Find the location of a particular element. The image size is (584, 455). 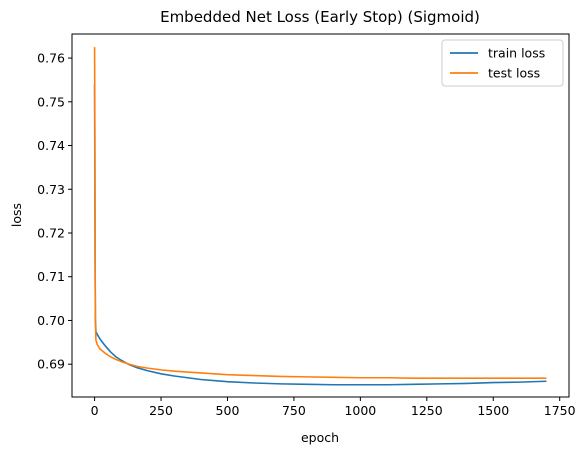

y-tick-label: 0.74 is located at coordinates (51, 145).